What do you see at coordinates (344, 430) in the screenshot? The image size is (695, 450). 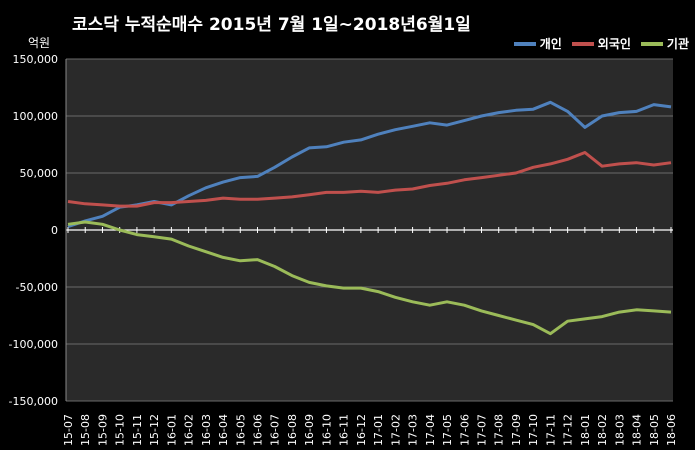 I see `x-tick-label: 16-11` at bounding box center [344, 430].